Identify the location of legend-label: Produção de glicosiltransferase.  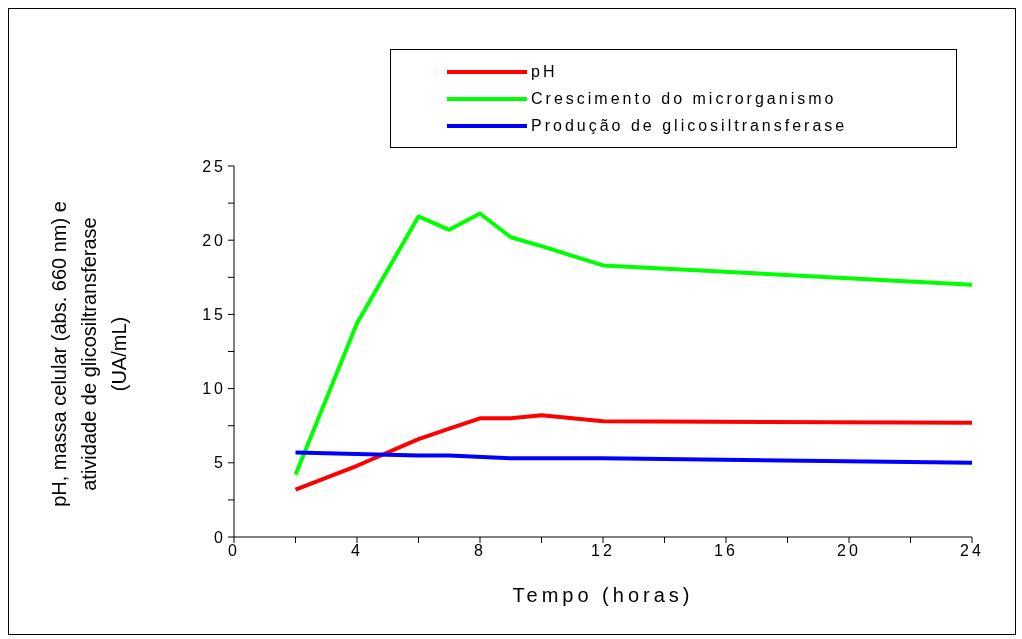
(689, 125).